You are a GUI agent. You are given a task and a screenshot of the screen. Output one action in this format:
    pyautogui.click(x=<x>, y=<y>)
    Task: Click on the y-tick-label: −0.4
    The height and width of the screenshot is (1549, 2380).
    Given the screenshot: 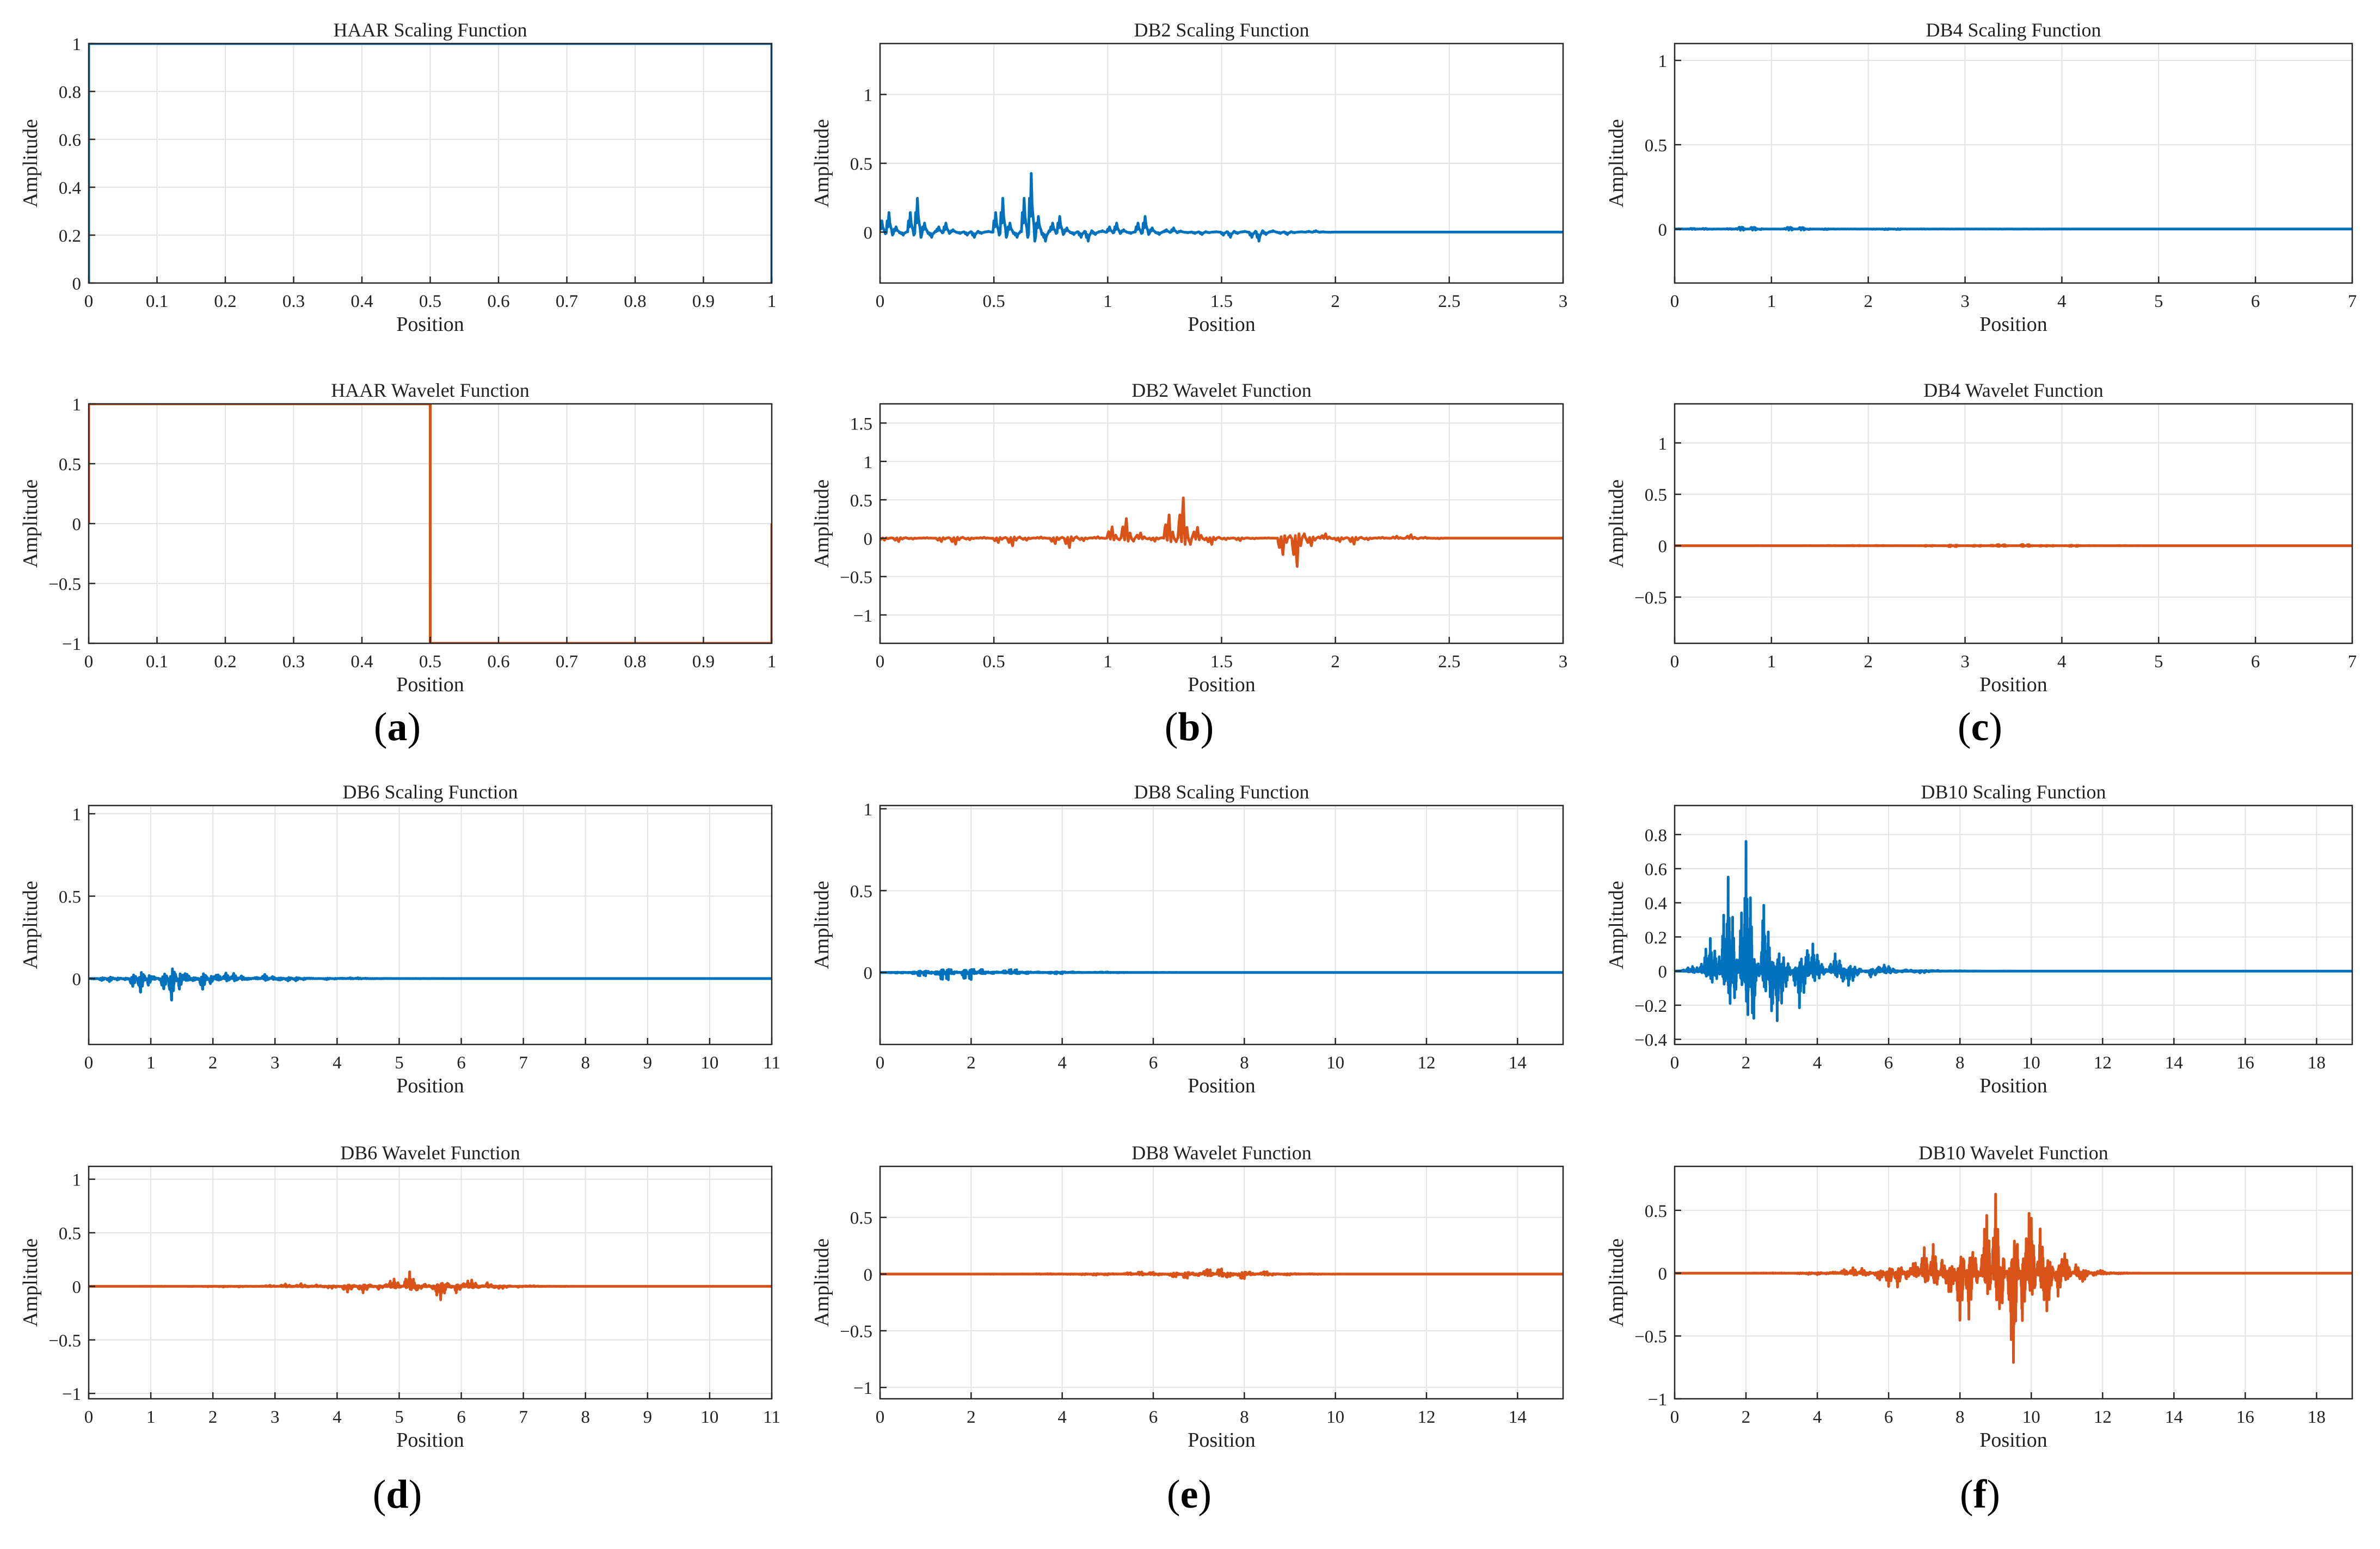 What is the action you would take?
    pyautogui.click(x=1650, y=1040)
    